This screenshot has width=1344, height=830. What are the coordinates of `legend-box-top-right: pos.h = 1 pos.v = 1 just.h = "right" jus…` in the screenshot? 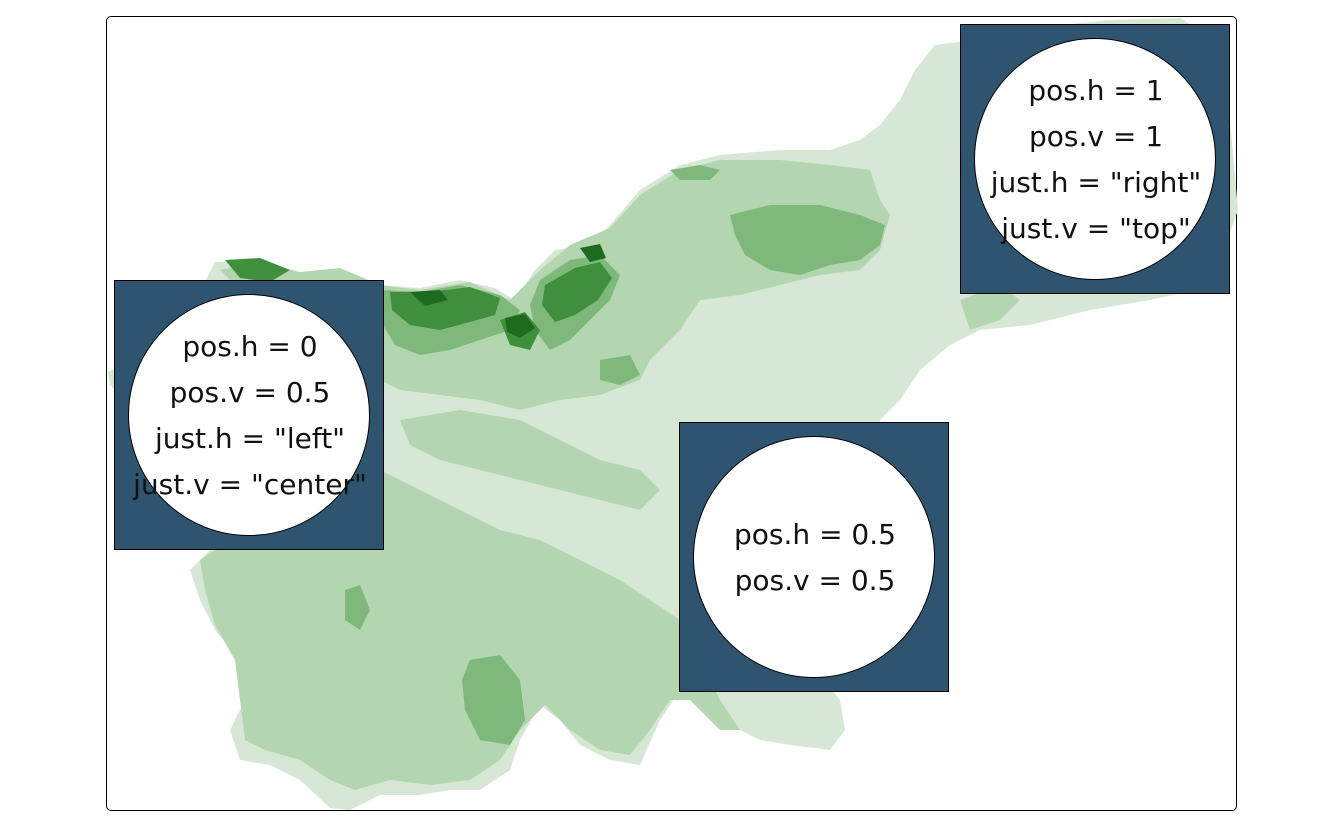 It's located at (1095, 159).